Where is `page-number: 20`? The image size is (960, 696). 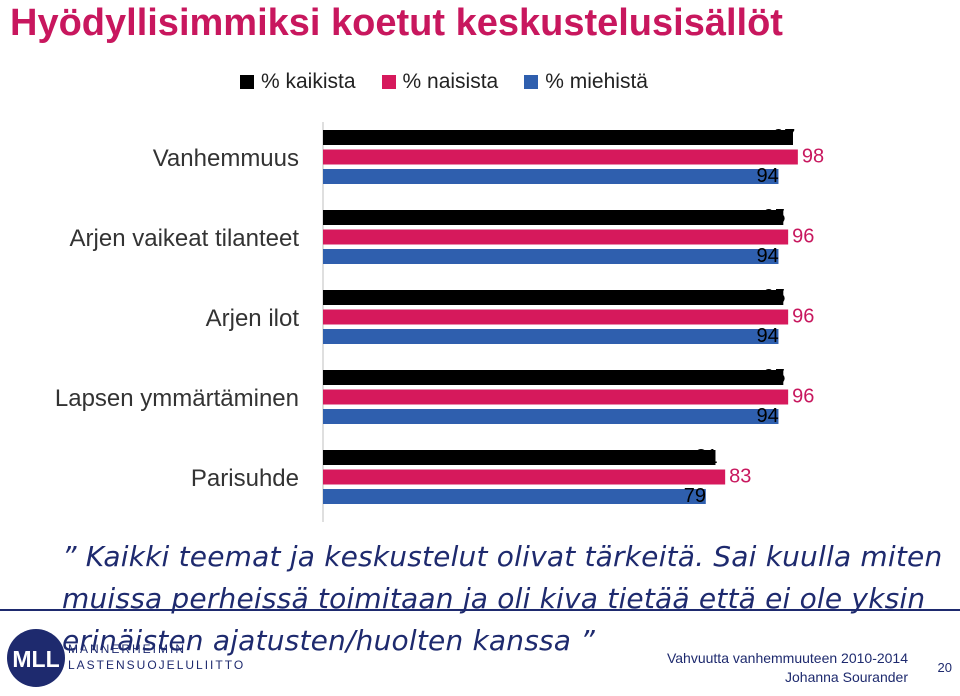
page-number: 20 is located at coordinates (944, 667).